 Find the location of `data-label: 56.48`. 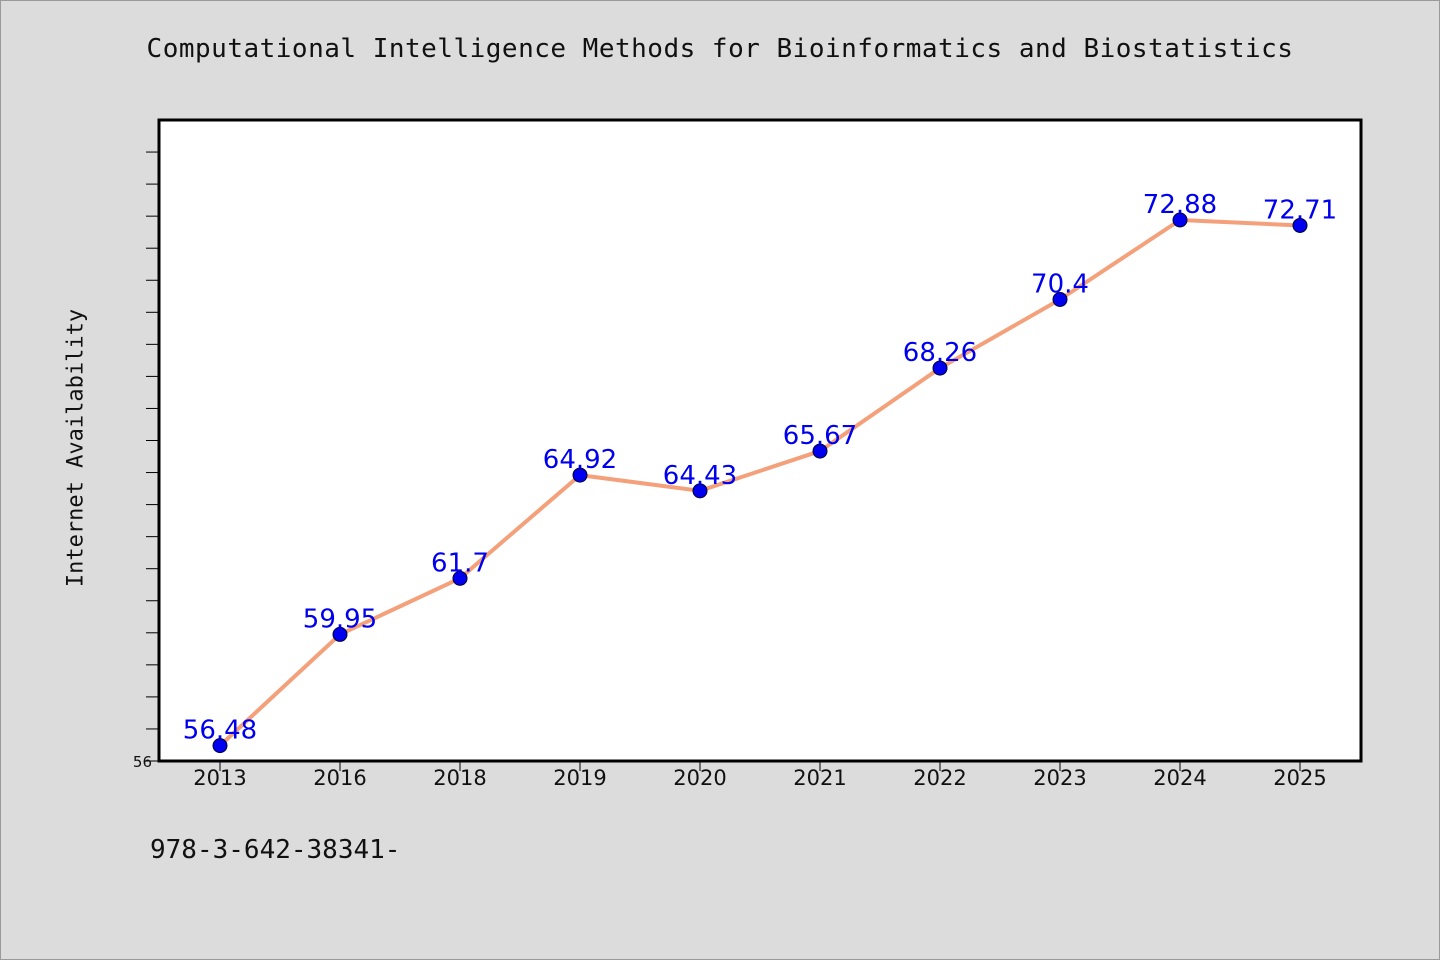

data-label: 56.48 is located at coordinates (220, 731).